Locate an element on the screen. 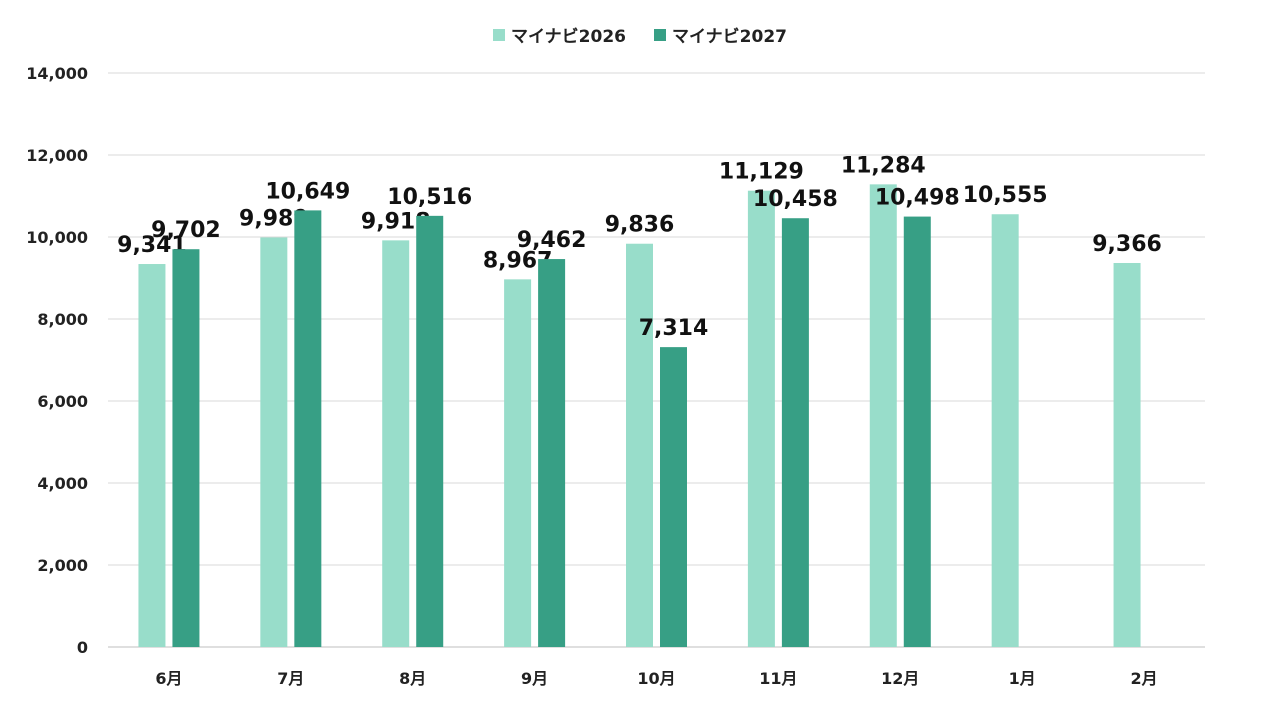 This screenshot has width=1280, height=720. x-tick-label: 2月 is located at coordinates (1143, 678).